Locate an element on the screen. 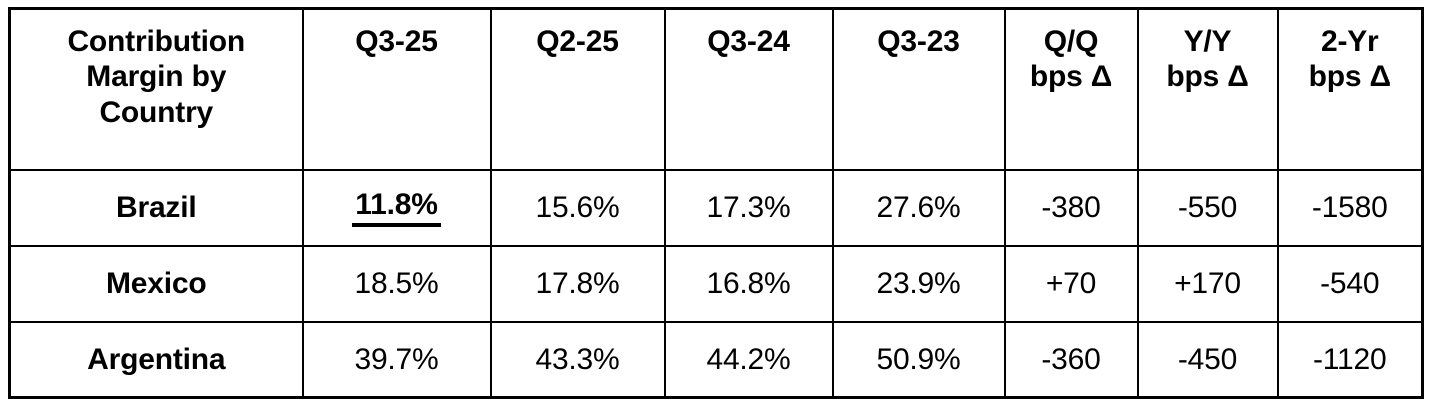 The height and width of the screenshot is (404, 1431). cell-mexico-qoq: +70 is located at coordinates (1071, 283).